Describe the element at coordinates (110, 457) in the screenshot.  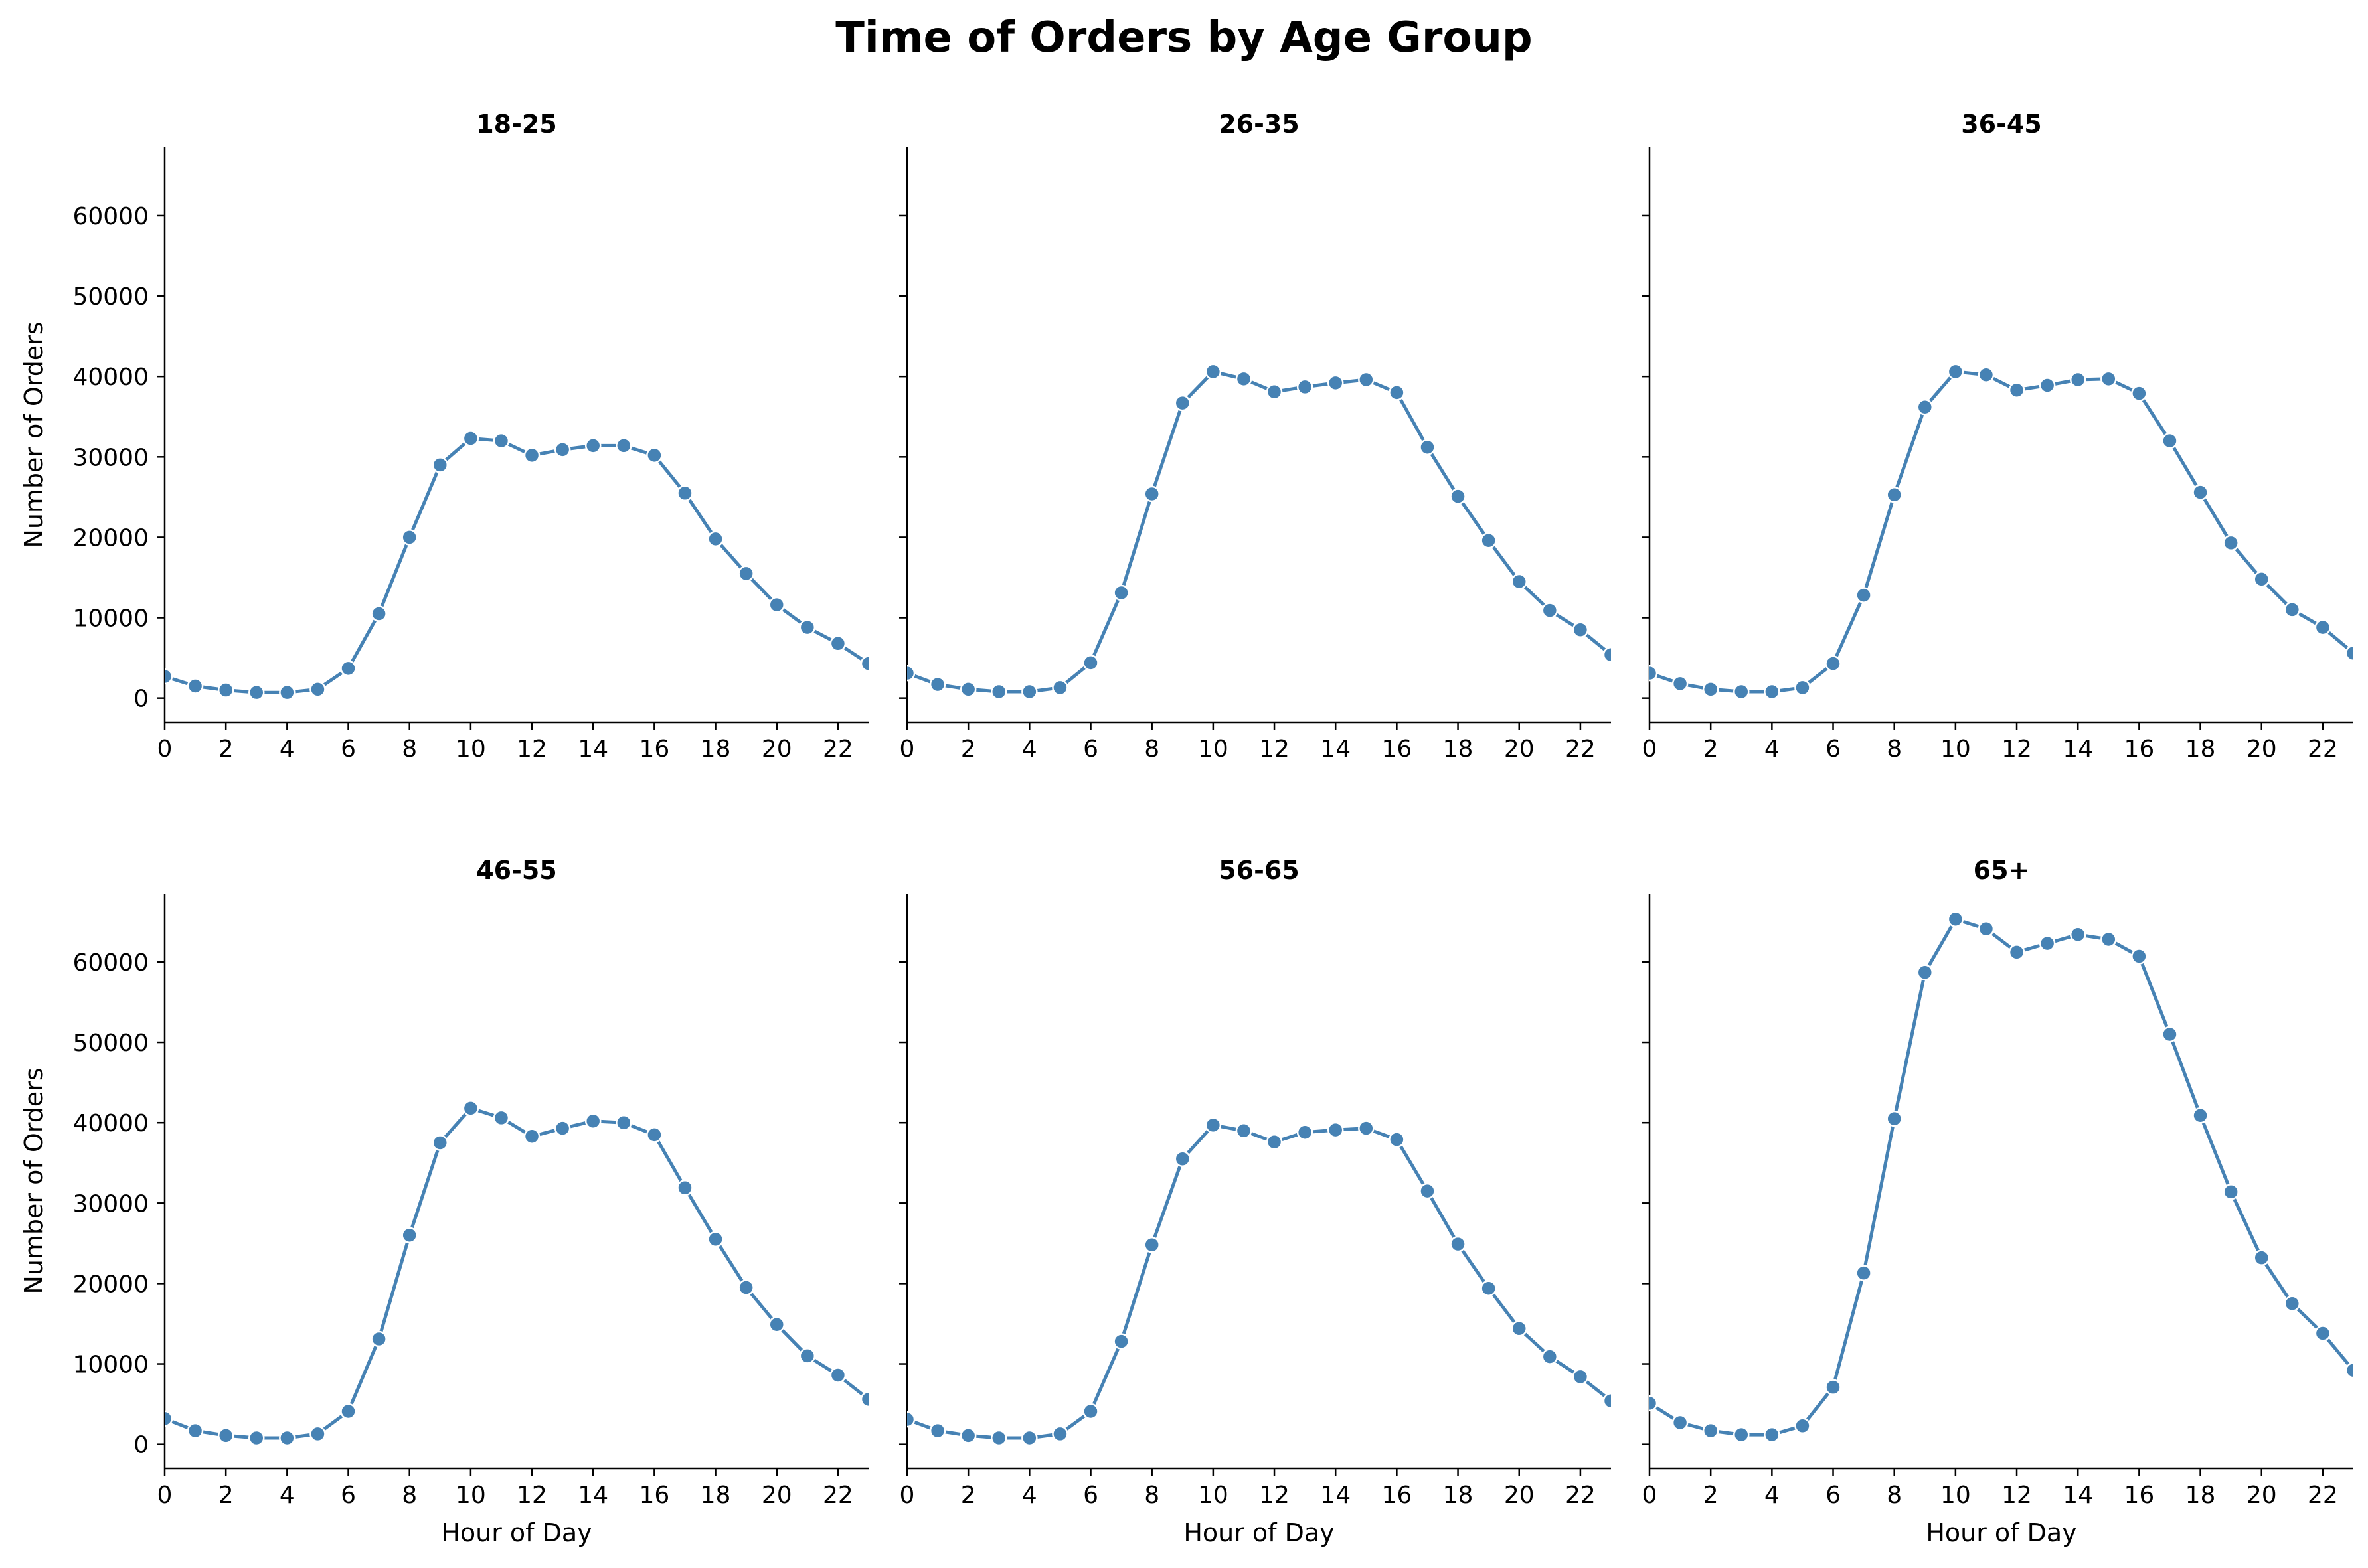
I see `y-tick-label: 30000` at that location.